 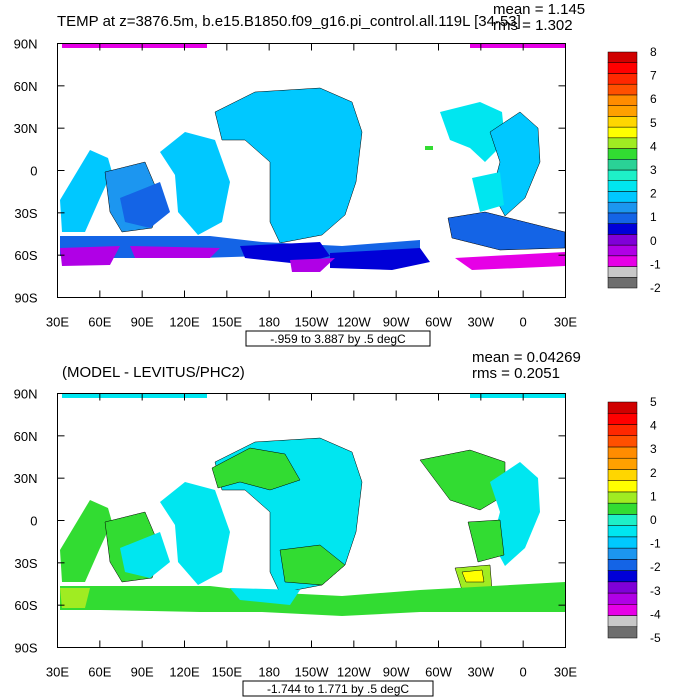 I want to click on top-colorbar-label: 0, so click(x=653, y=241).